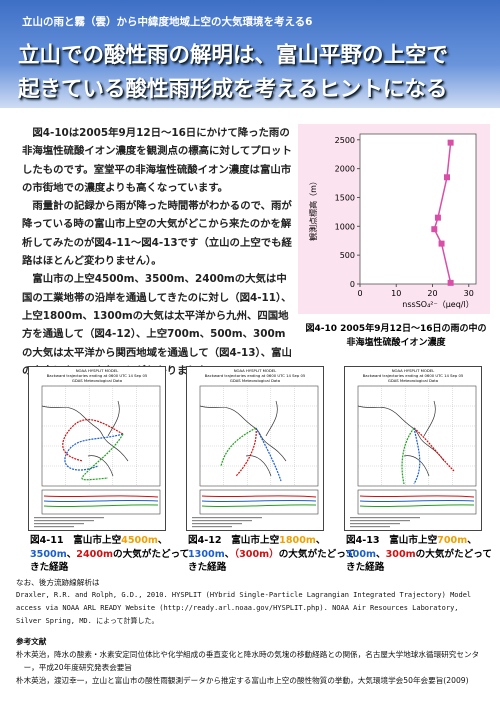 The height and width of the screenshot is (708, 500). Describe the element at coordinates (396, 343) in the screenshot. I see `caption-line: 非海塩性硫酸イオン濃度` at that location.